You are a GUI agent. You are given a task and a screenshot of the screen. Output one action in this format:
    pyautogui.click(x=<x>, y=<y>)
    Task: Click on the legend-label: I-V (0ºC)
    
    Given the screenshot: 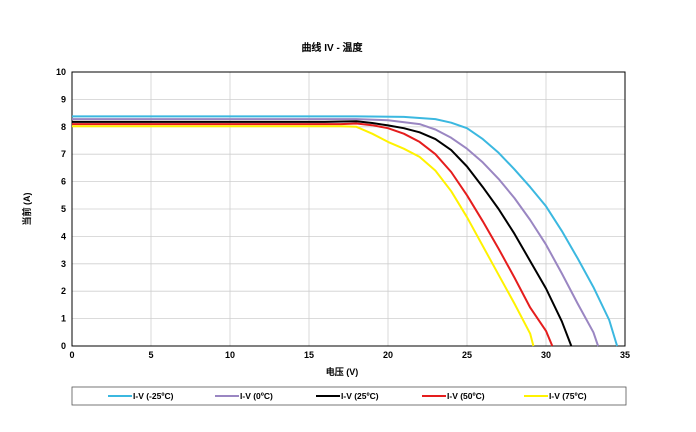 What is the action you would take?
    pyautogui.click(x=256, y=396)
    